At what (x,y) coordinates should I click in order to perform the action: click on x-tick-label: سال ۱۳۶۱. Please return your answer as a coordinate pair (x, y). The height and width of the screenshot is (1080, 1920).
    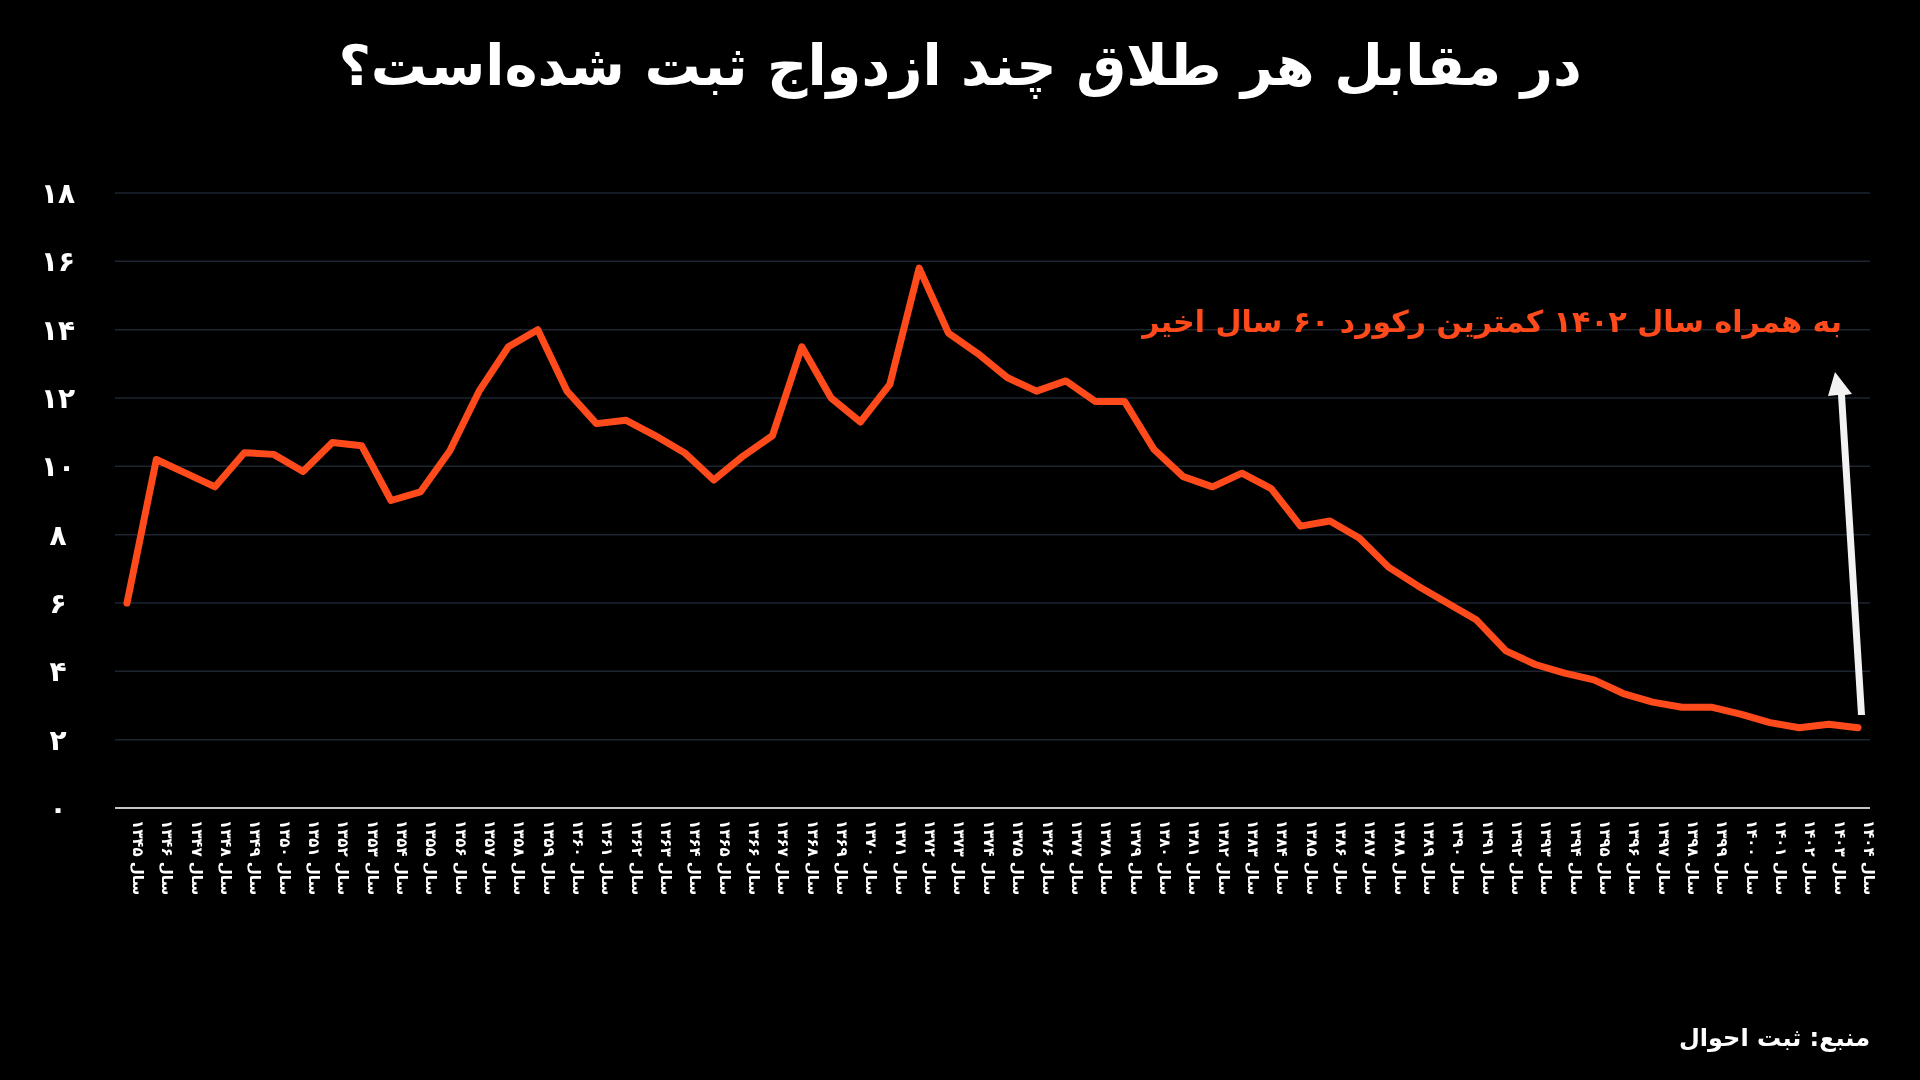
    Looking at the image, I should click on (607, 858).